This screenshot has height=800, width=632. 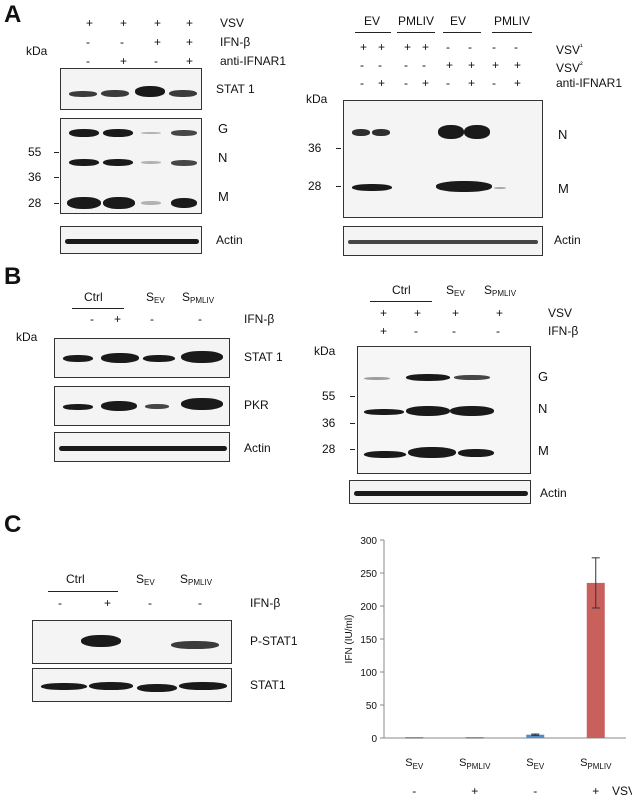 I want to click on b-right-band-m: M, so click(x=543, y=450).